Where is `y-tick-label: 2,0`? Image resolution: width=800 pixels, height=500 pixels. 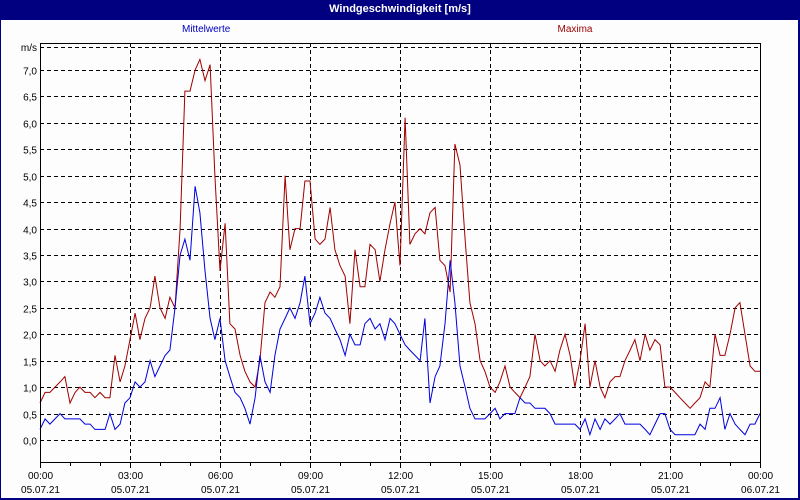 y-tick-label: 2,0 is located at coordinates (30, 336).